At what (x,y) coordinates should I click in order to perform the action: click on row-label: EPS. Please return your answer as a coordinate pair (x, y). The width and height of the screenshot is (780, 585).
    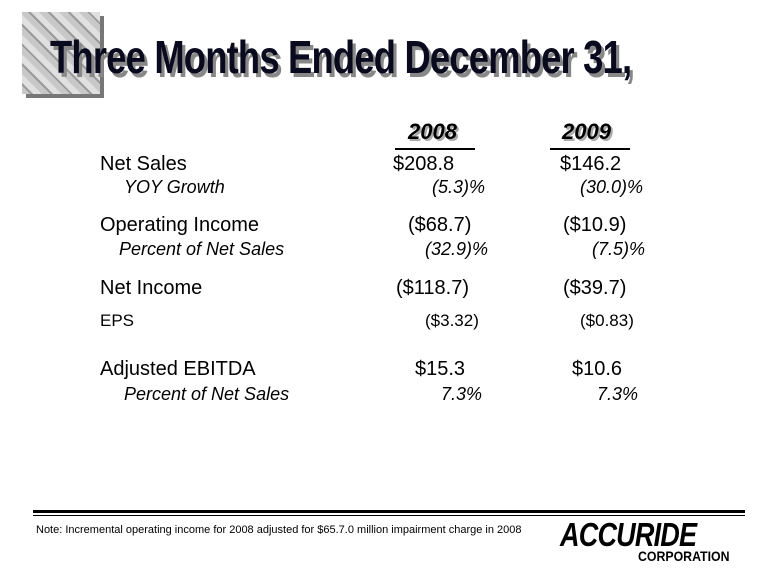
    Looking at the image, I should click on (117, 320).